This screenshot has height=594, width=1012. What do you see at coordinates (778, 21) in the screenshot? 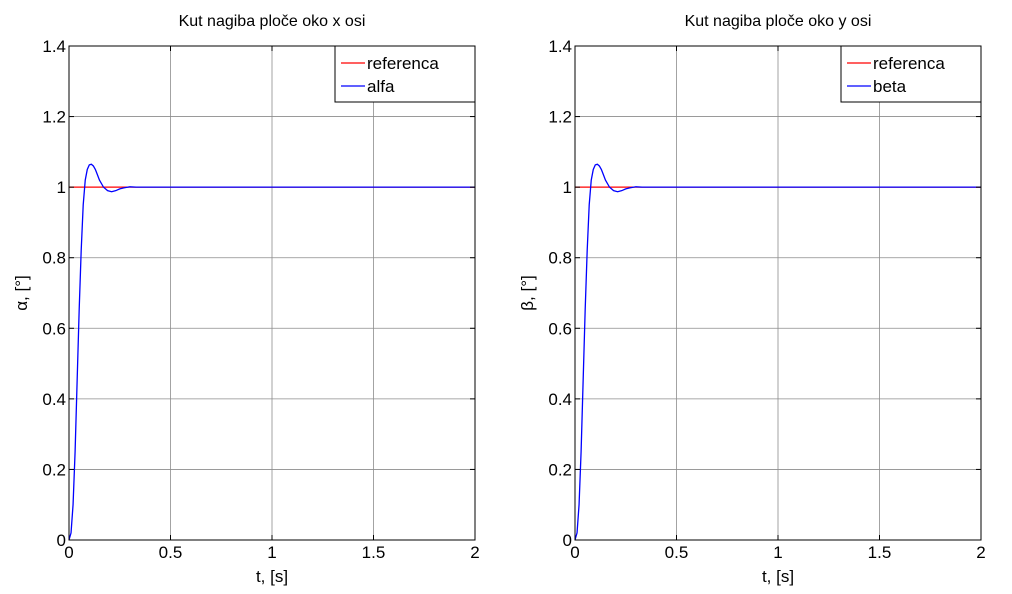
I see `chart-title: Kut nagiba ploče oko y osi` at bounding box center [778, 21].